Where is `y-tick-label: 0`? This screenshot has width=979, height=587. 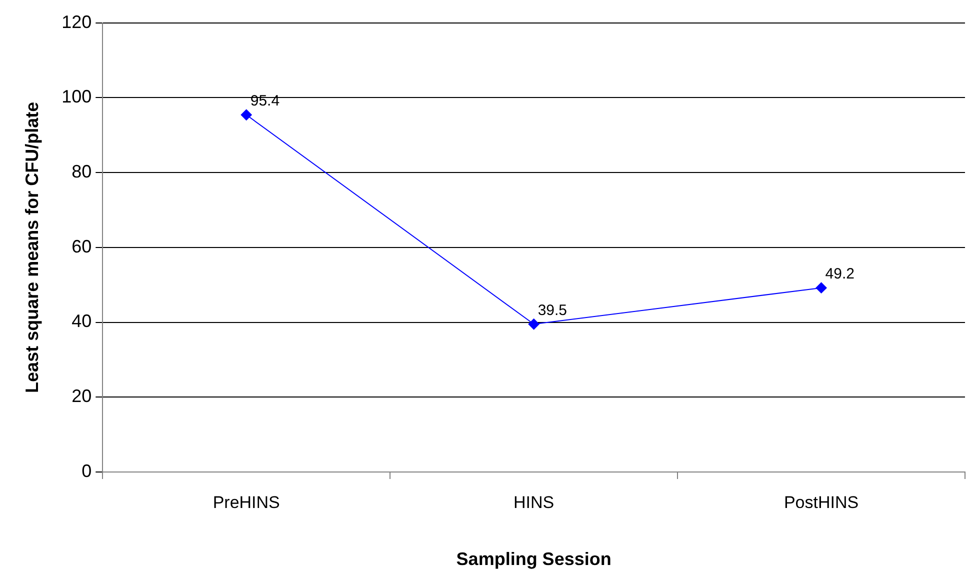
y-tick-label: 0 is located at coordinates (87, 470).